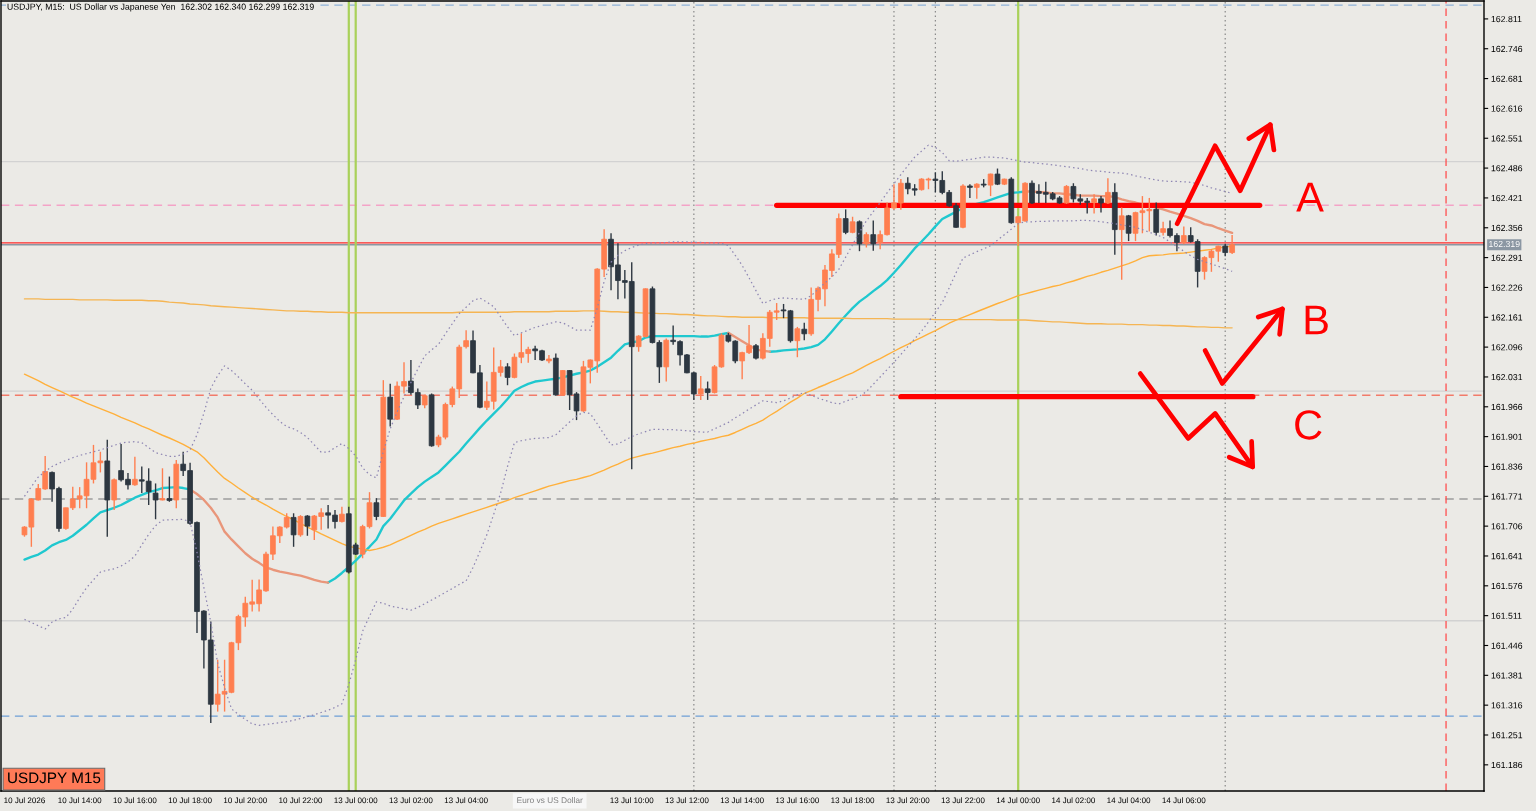  I want to click on x-tick-label: 13 Jul 10:00, so click(632, 800).